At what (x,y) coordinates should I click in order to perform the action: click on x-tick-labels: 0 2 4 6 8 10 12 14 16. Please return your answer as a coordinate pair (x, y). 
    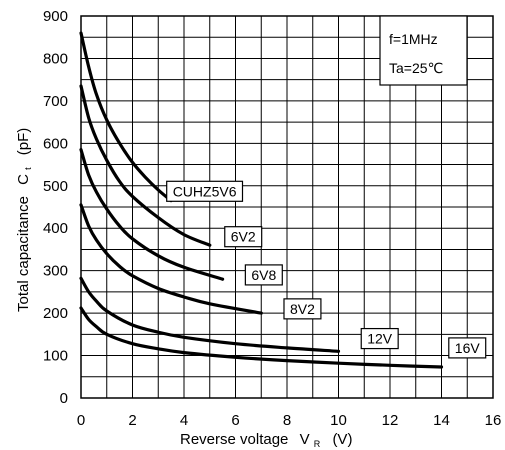
    Looking at the image, I should click on (289, 420).